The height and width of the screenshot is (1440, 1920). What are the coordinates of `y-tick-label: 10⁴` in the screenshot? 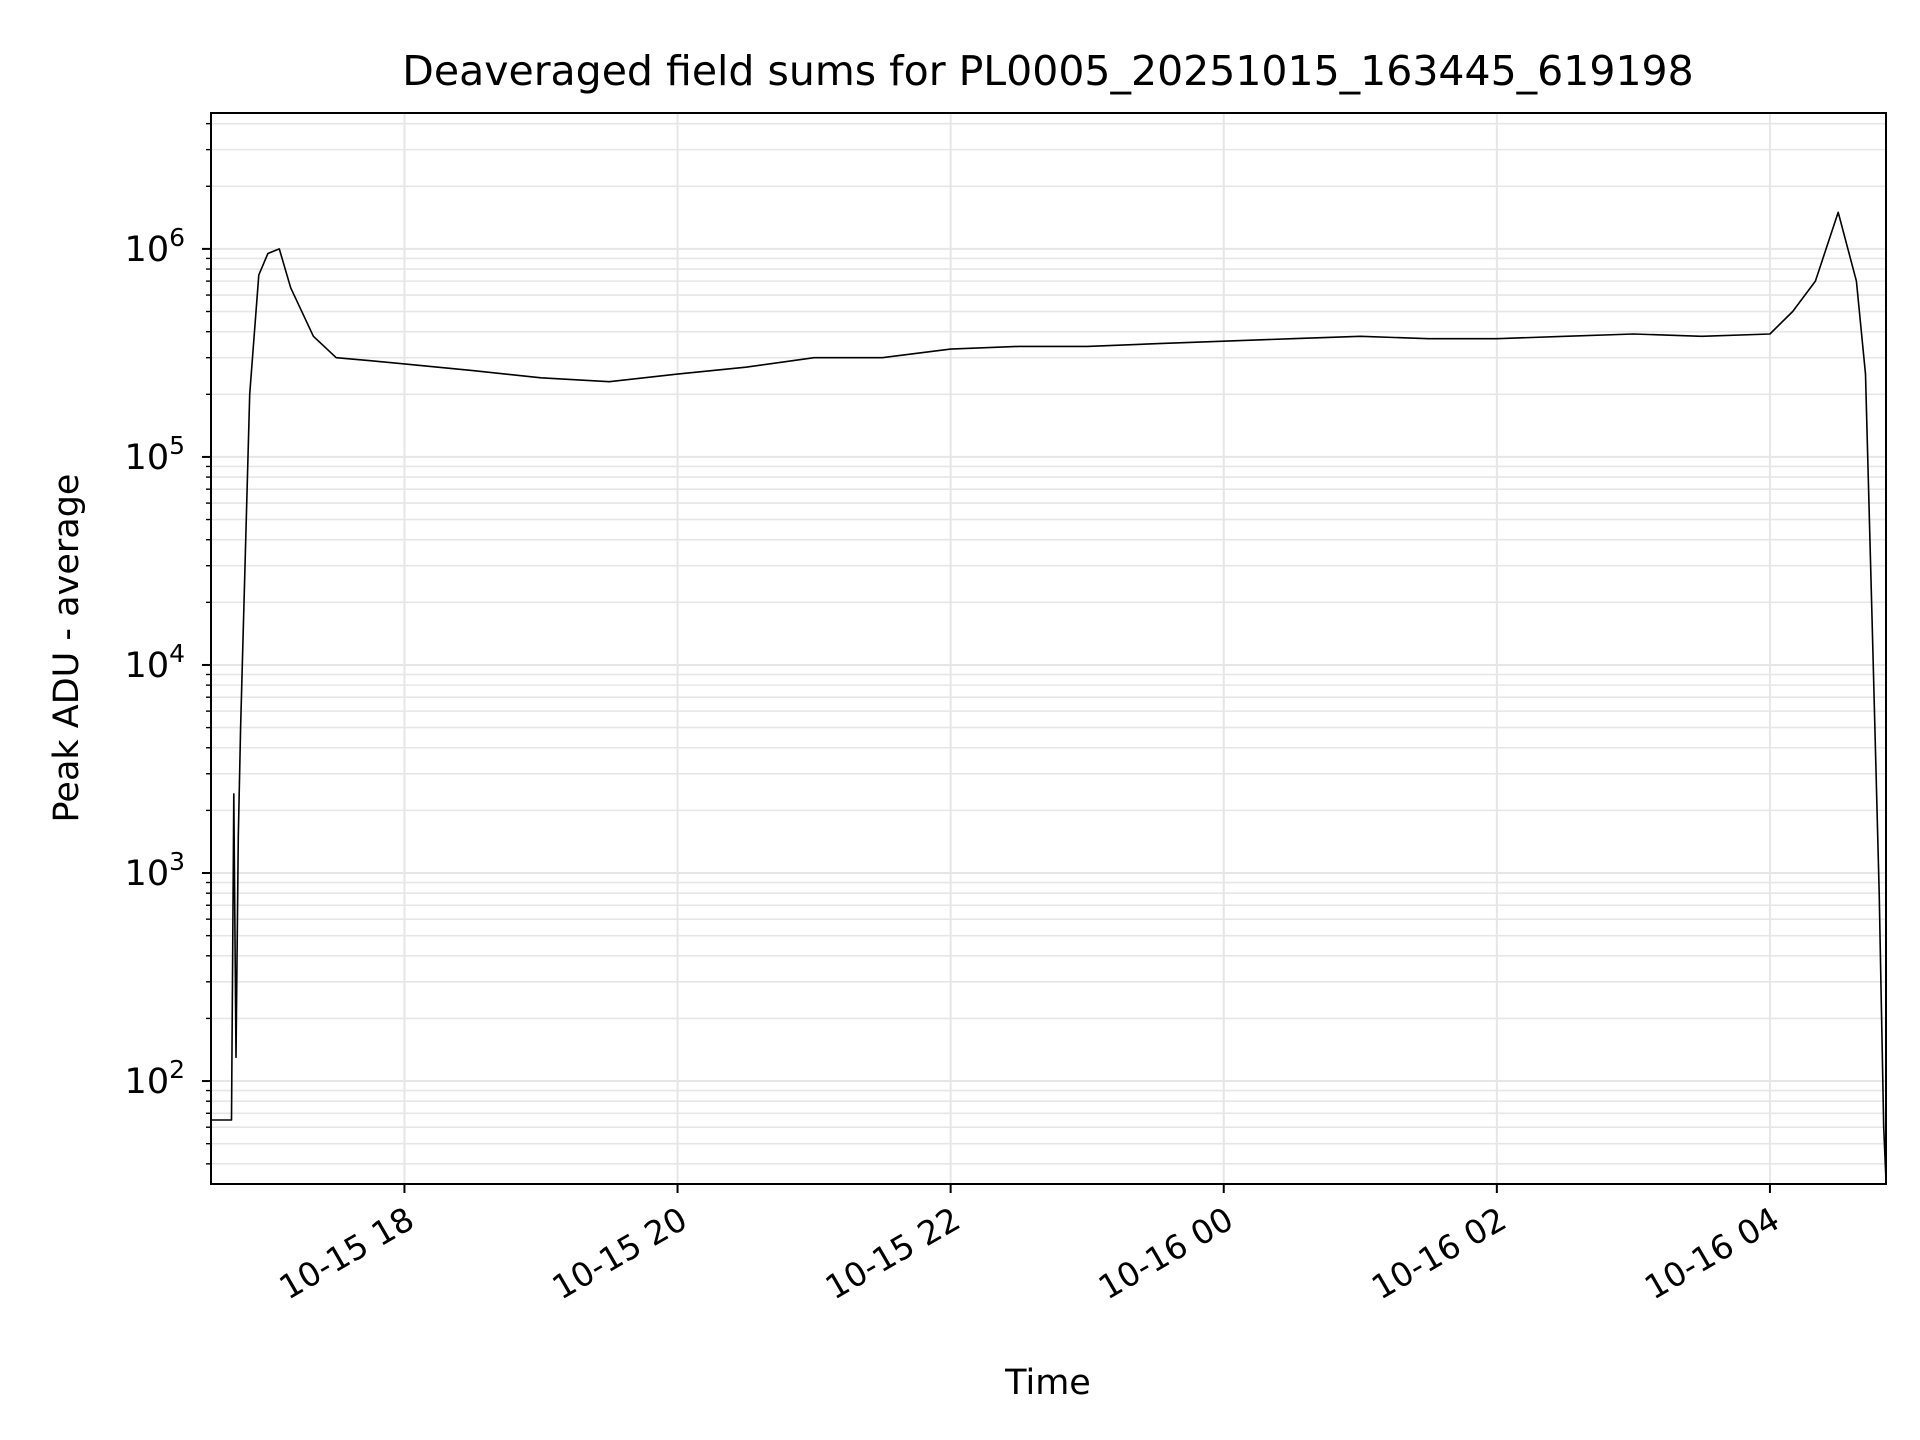 It's located at (155, 662).